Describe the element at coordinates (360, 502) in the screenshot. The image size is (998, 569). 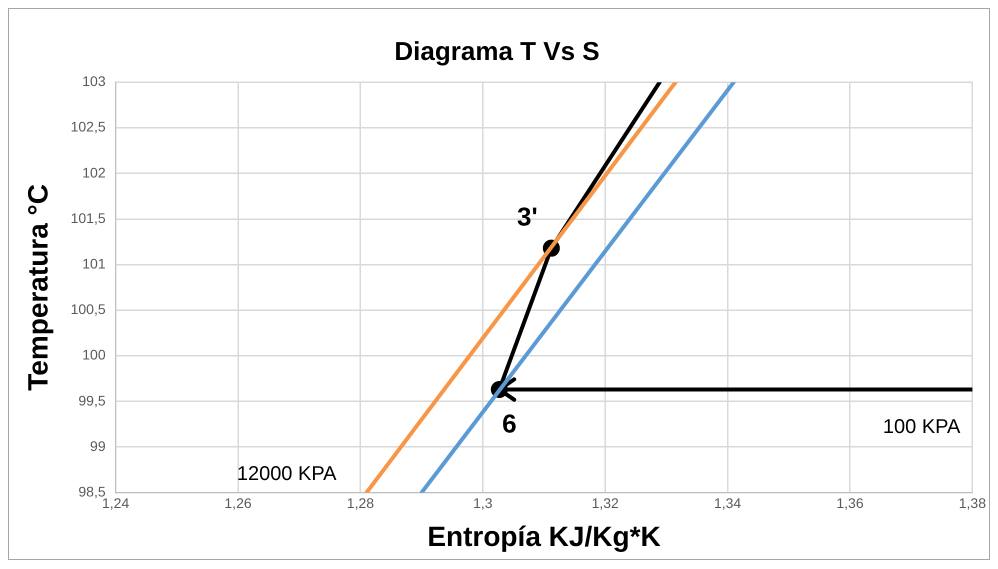
I see `x-tick-label: 1,28` at that location.